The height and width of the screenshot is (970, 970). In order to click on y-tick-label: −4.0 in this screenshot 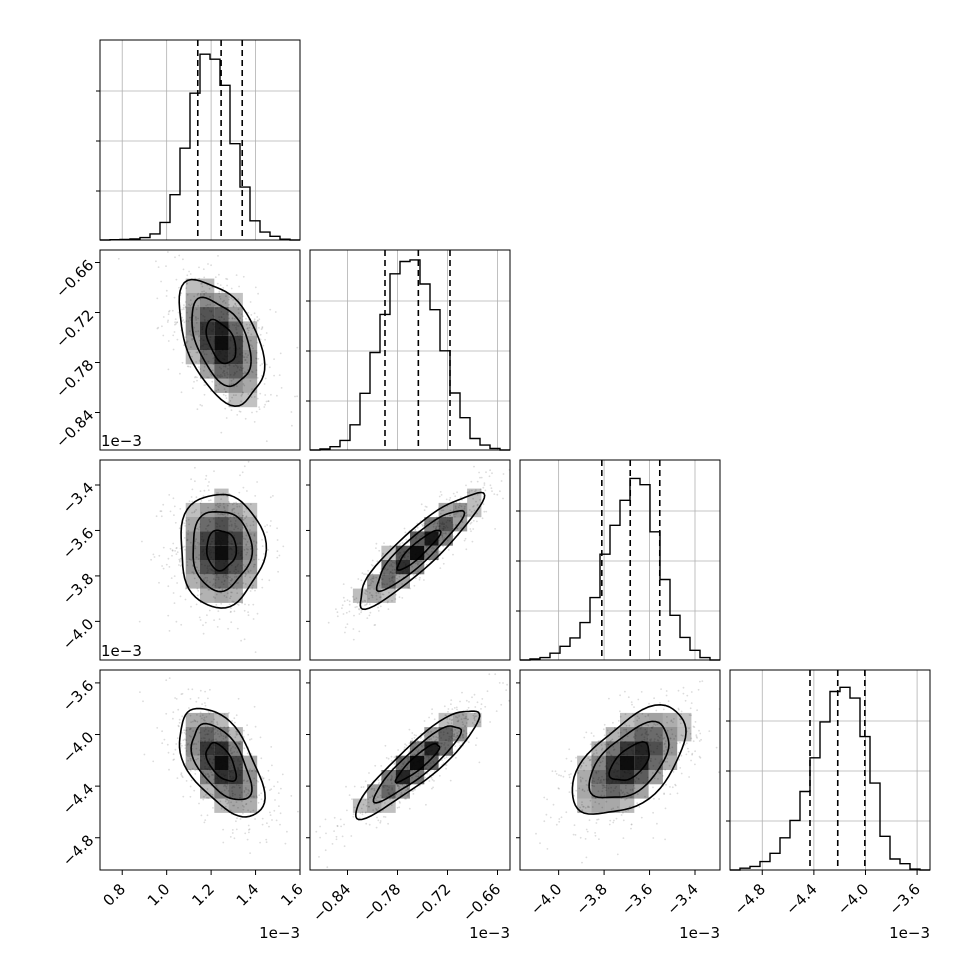, I will do `click(78, 747)`.